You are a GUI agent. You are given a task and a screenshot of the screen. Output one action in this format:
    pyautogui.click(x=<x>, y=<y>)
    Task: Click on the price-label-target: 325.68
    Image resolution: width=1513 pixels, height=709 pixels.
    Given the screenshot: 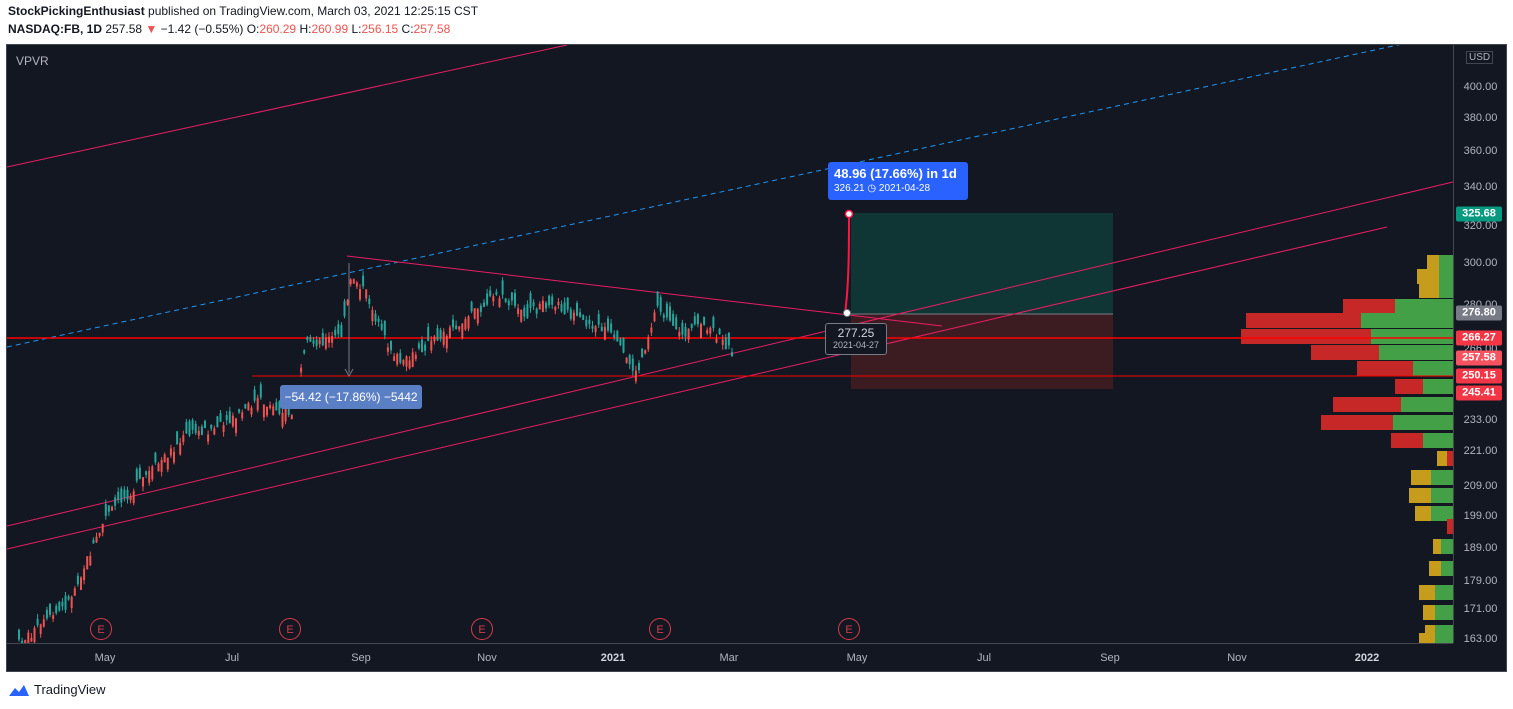 What is the action you would take?
    pyautogui.click(x=1479, y=214)
    